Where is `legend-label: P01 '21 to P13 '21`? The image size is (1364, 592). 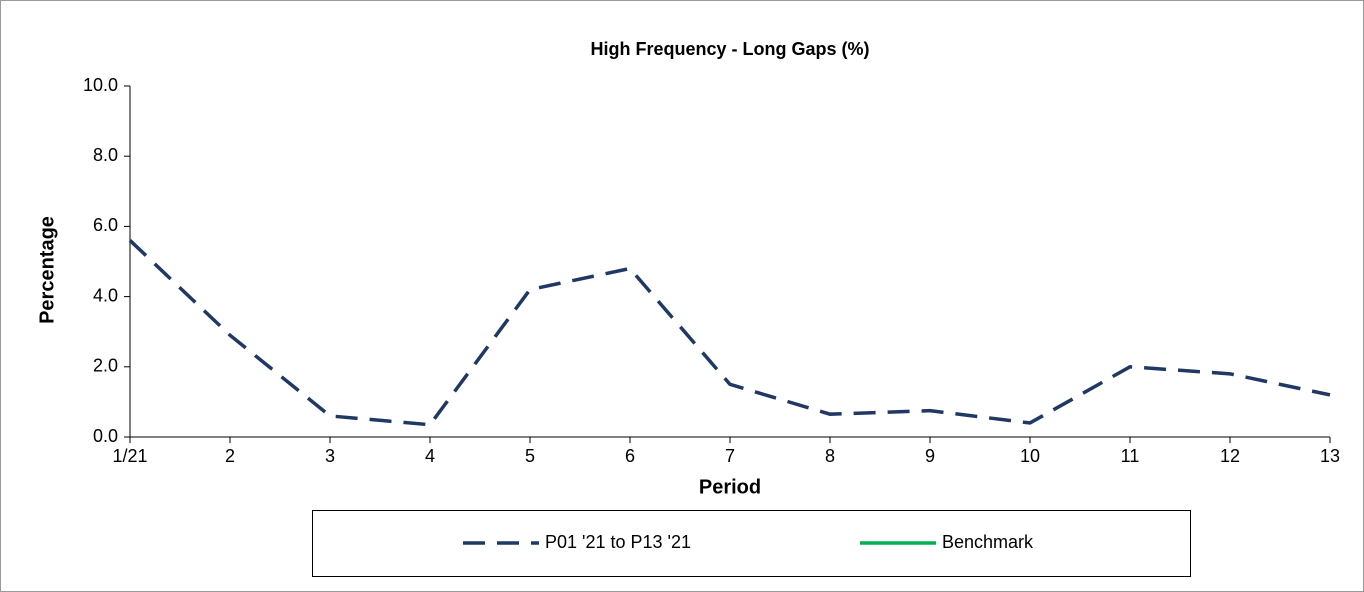 legend-label: P01 '21 to P13 '21 is located at coordinates (618, 542).